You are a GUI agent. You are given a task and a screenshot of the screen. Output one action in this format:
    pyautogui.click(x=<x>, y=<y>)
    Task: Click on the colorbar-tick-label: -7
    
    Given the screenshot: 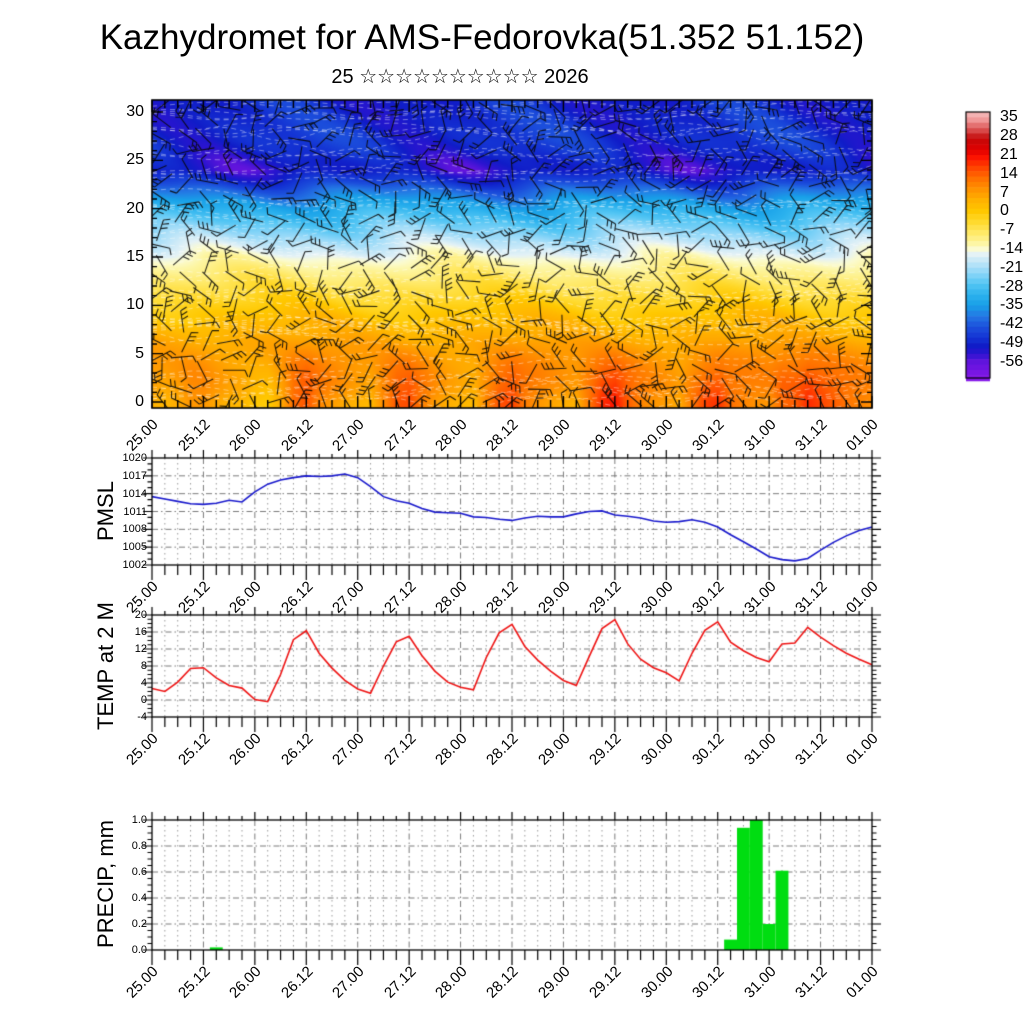 What is the action you would take?
    pyautogui.click(x=1007, y=230)
    